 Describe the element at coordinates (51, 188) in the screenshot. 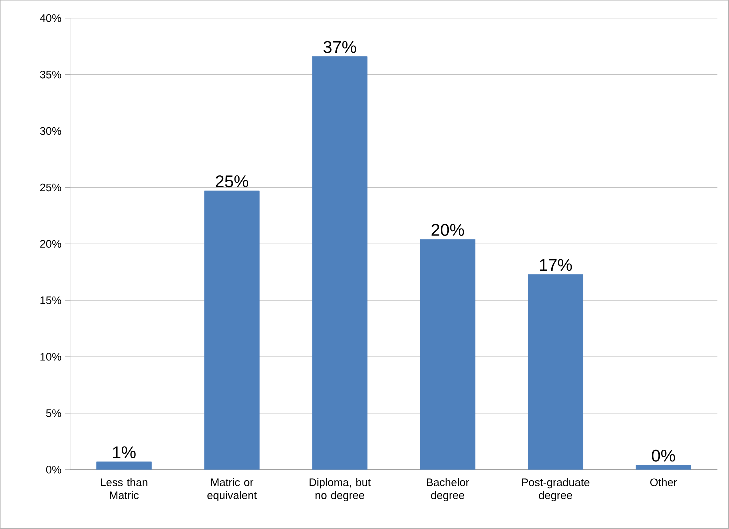

I see `y-tick-label: 25%` at that location.